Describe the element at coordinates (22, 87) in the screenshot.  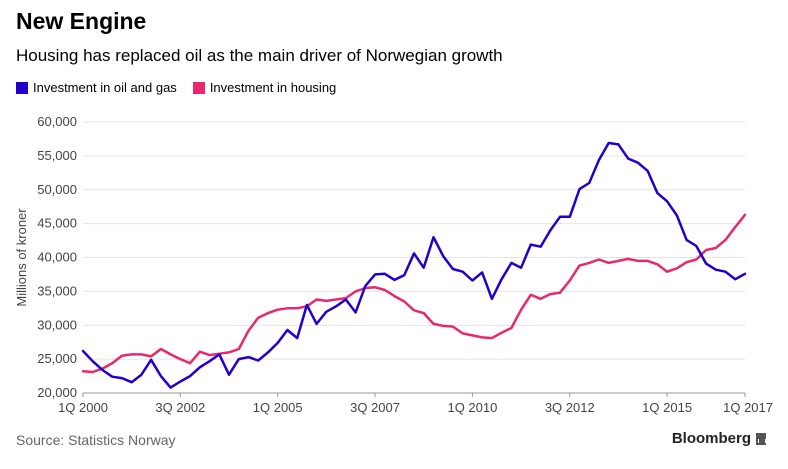
I see `legend-swatch-oil-gas` at that location.